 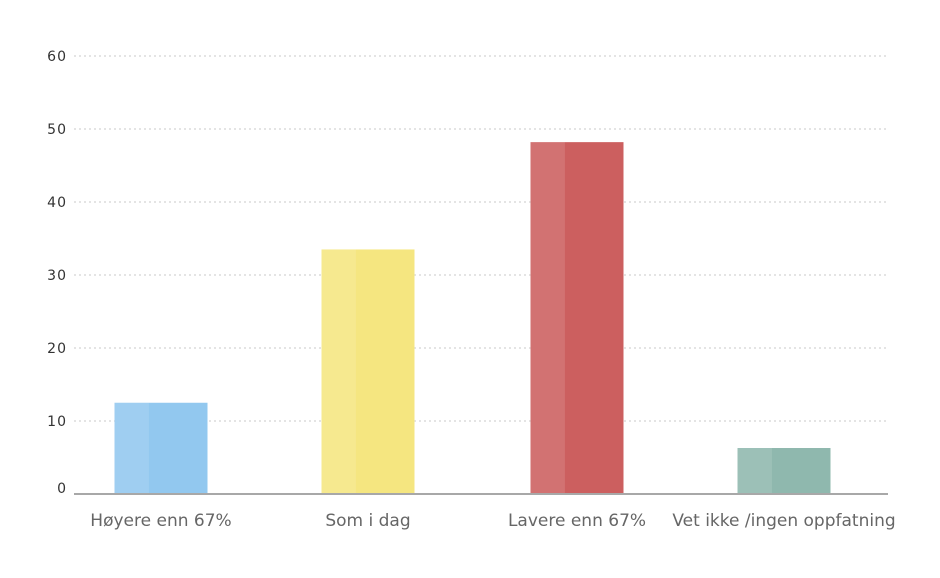 What do you see at coordinates (62, 489) in the screenshot?
I see `y-tick-label-0: 0` at bounding box center [62, 489].